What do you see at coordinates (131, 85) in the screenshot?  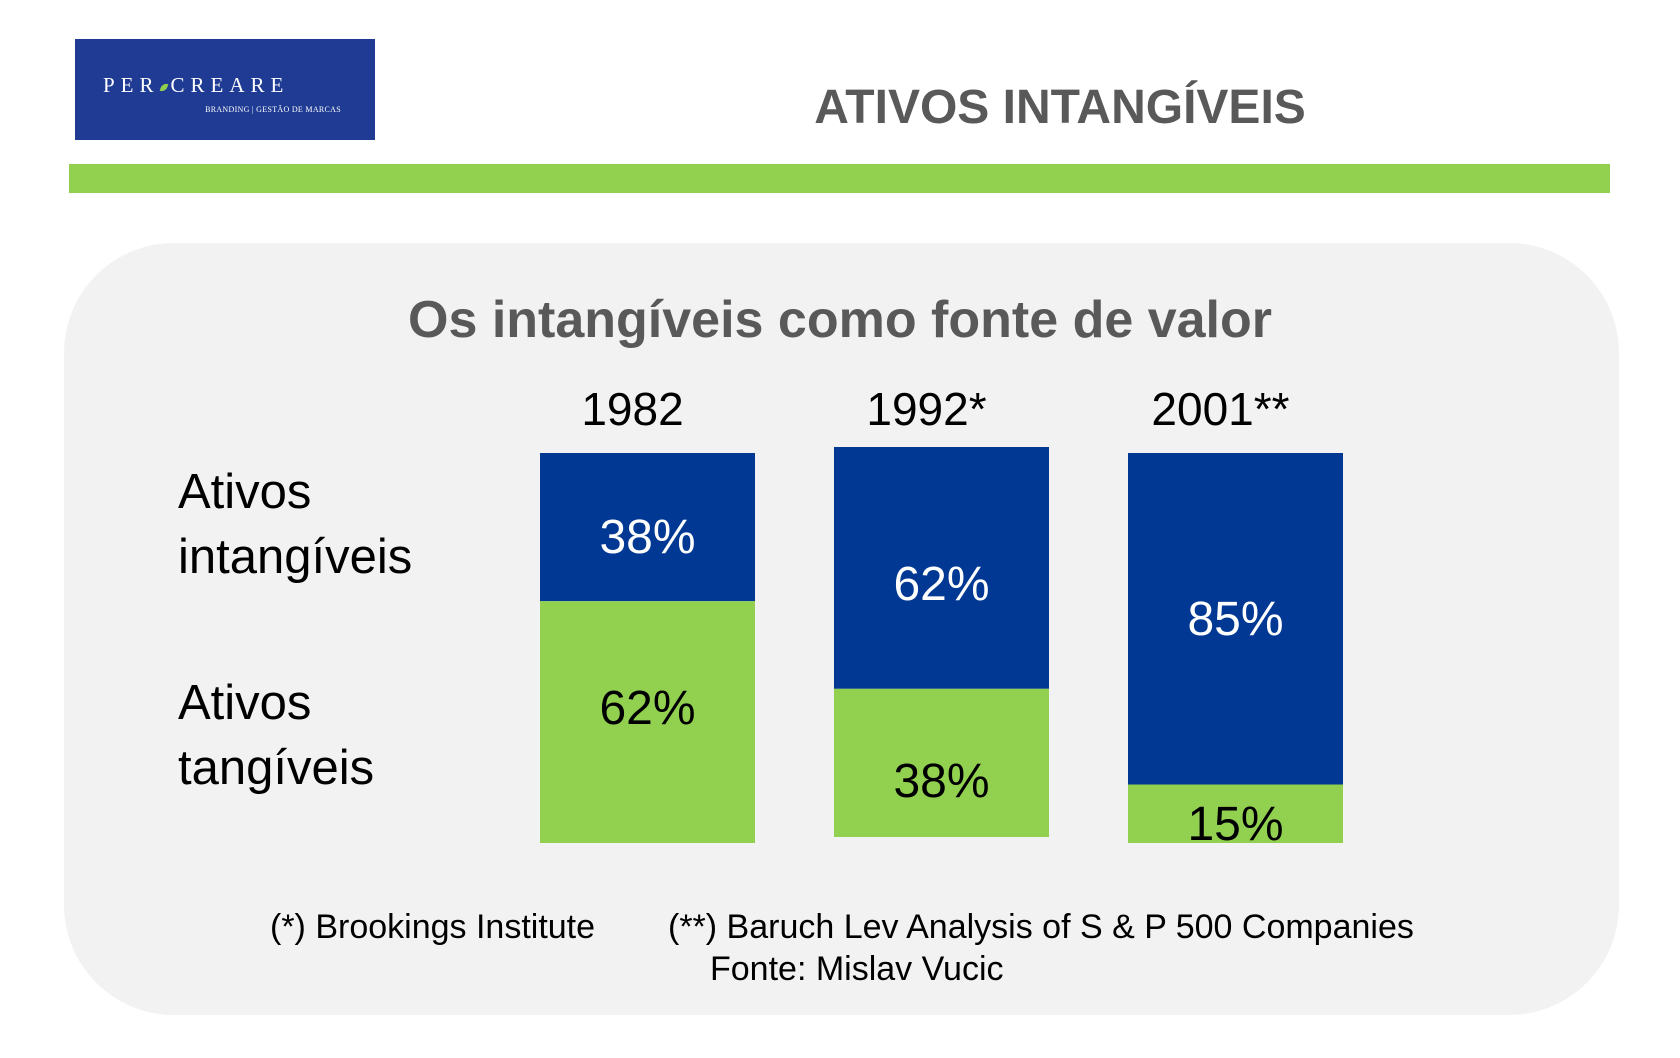 I see `logo-name-part1: PER` at bounding box center [131, 85].